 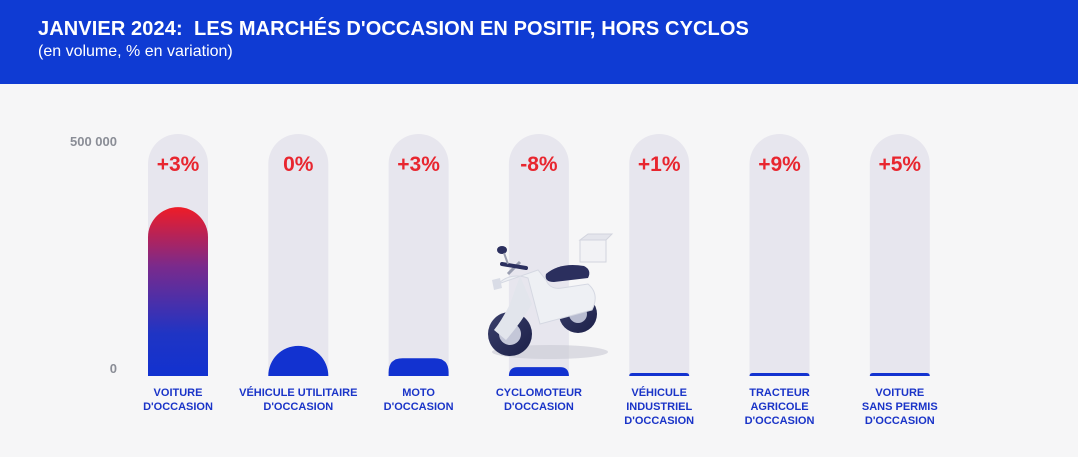 I want to click on category-label: VÉHICULE UTILITAIRE, so click(x=298, y=392).